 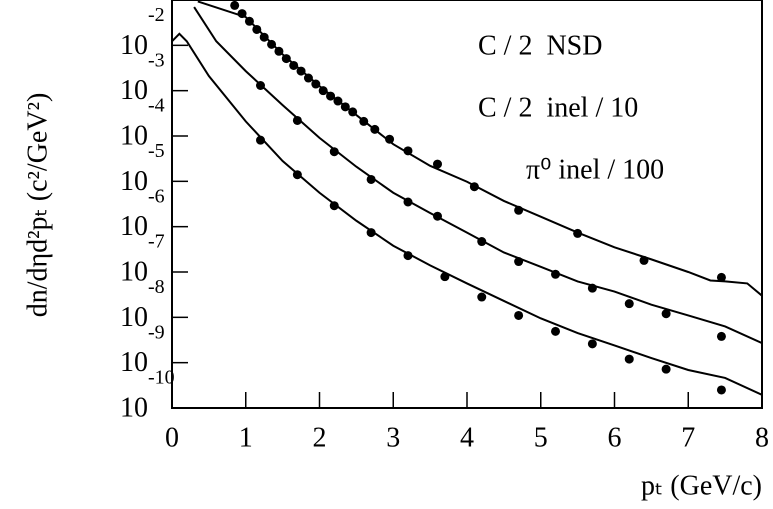 What do you see at coordinates (595, 169) in the screenshot?
I see `legend-entry: π⁰ inel / 100` at bounding box center [595, 169].